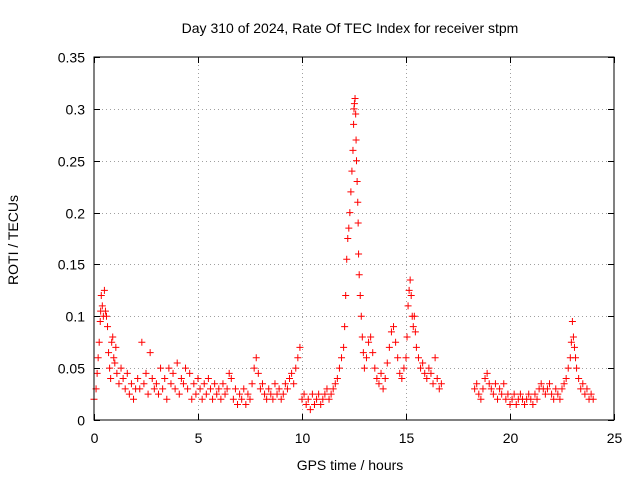 The width and height of the screenshot is (640, 480). Describe the element at coordinates (511, 438) in the screenshot. I see `x-tick-label-4: 20` at that location.